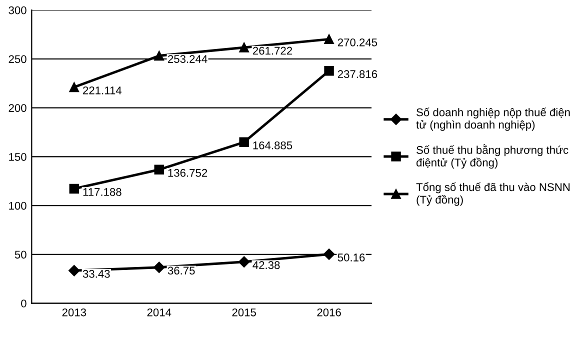 This screenshot has width=576, height=337. What do you see at coordinates (244, 312) in the screenshot?
I see `x-tick-label: 2015` at bounding box center [244, 312].